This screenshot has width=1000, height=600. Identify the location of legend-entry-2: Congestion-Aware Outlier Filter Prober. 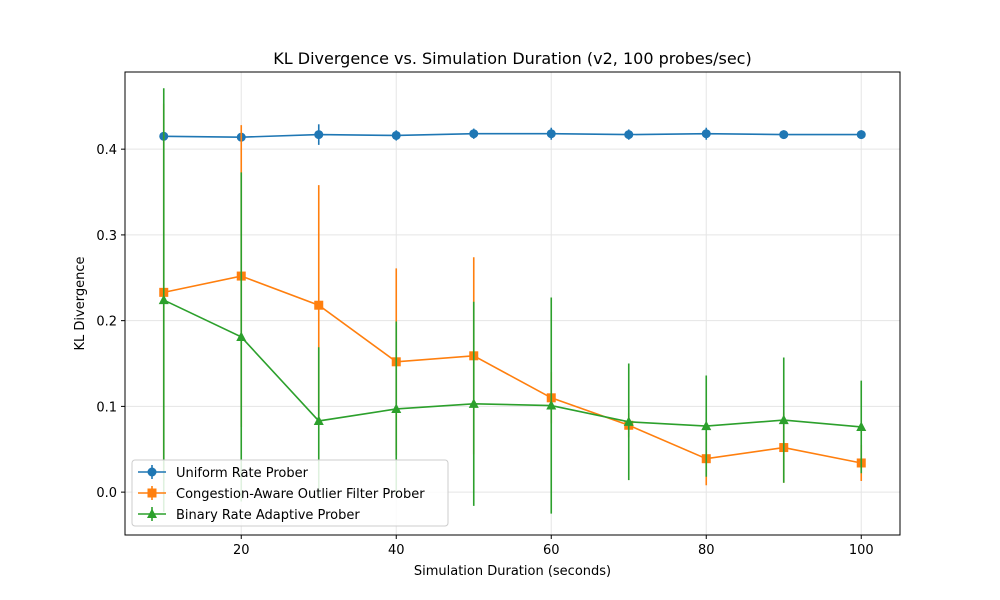
(281, 494).